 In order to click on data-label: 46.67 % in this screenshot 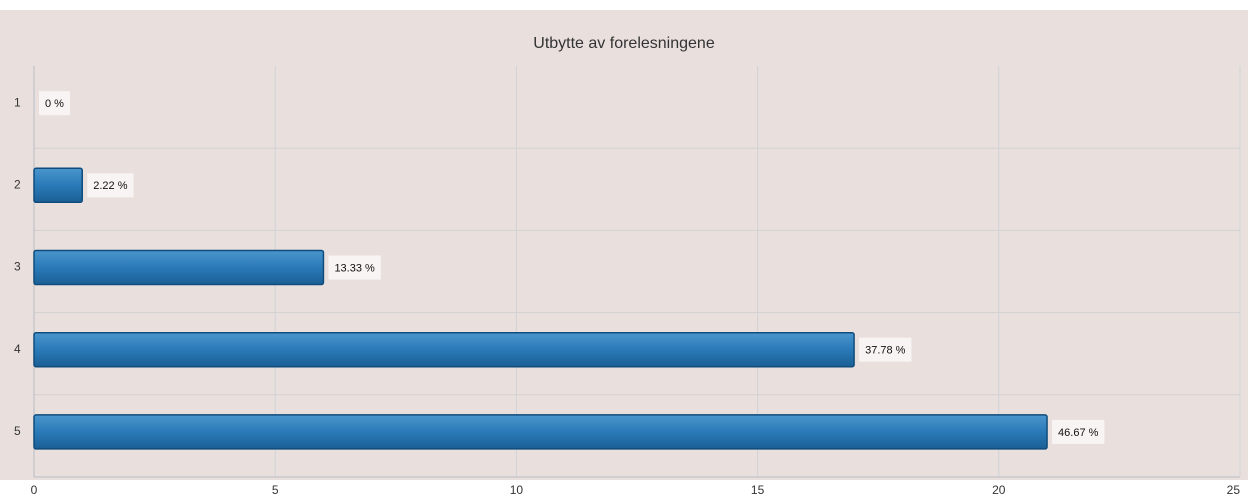, I will do `click(1078, 433)`.